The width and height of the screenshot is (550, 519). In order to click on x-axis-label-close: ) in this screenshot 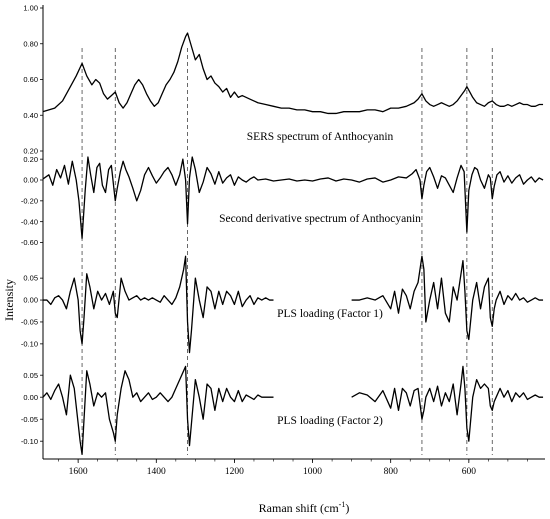, I will do `click(347, 508)`.